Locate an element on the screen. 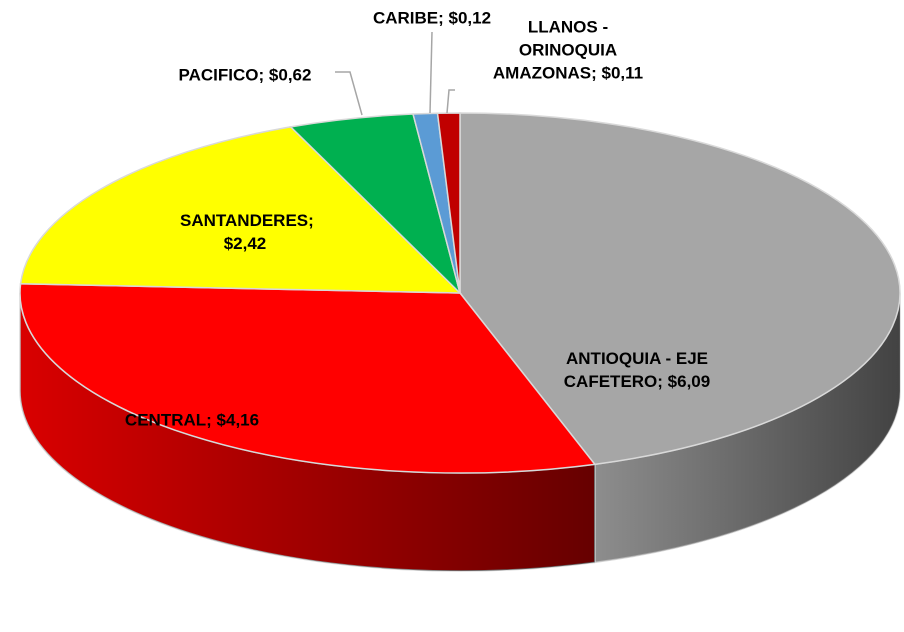 This screenshot has height=632, width=904. label-value: $2,42 is located at coordinates (245, 243).